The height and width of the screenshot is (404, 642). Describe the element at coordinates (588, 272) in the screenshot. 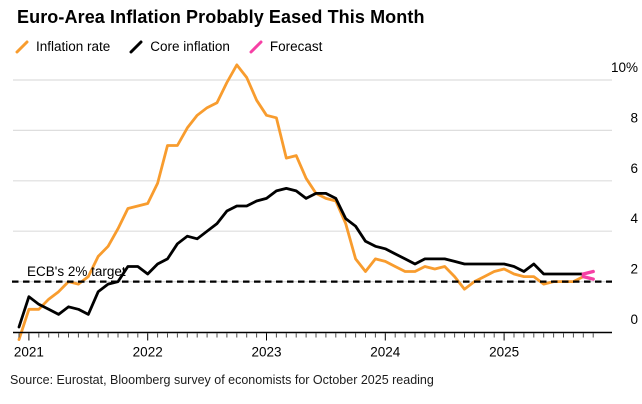

I see `forecast-segment-core-inflation` at that location.